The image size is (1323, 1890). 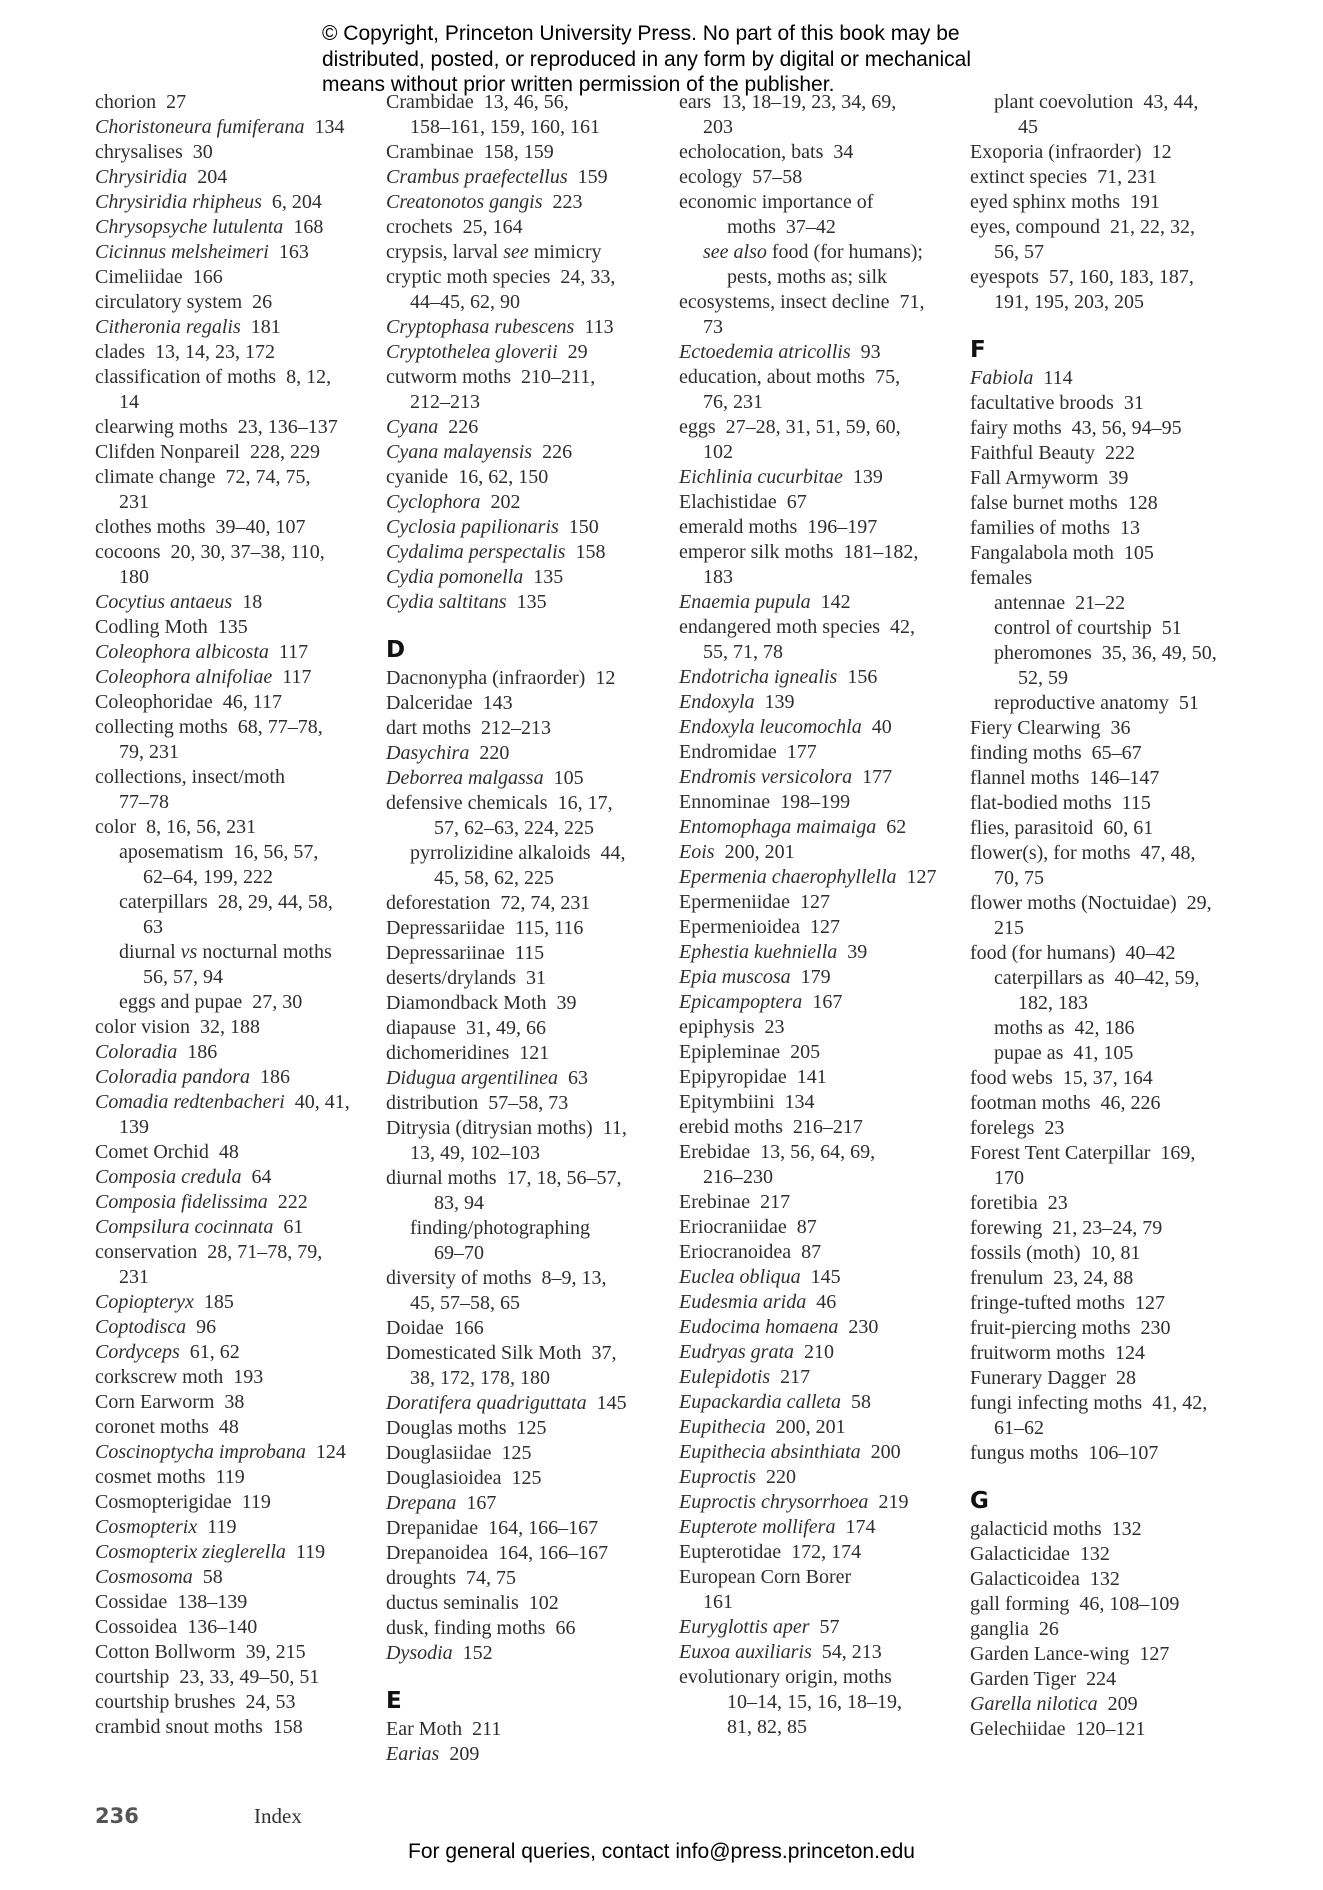 I want to click on index-entry: Endoxyla leucomochla 40, so click(x=785, y=727).